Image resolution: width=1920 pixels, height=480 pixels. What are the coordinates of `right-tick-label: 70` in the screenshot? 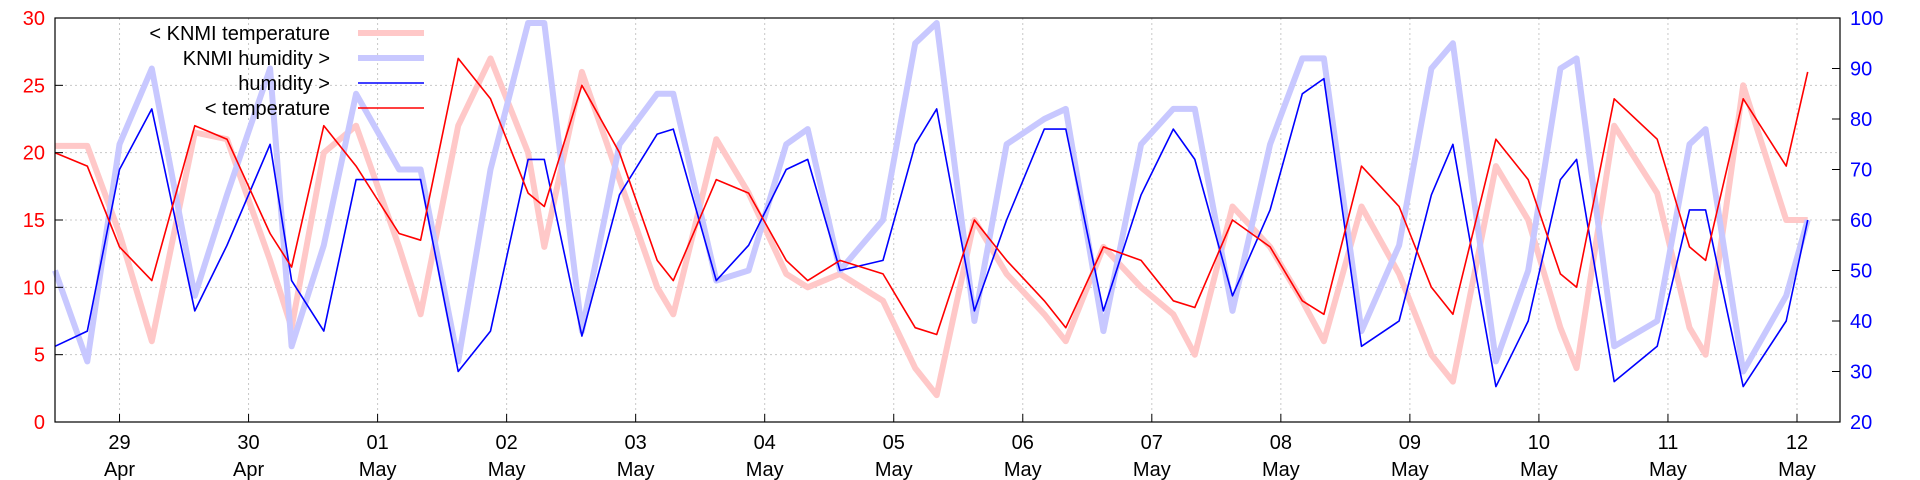 It's located at (1861, 171).